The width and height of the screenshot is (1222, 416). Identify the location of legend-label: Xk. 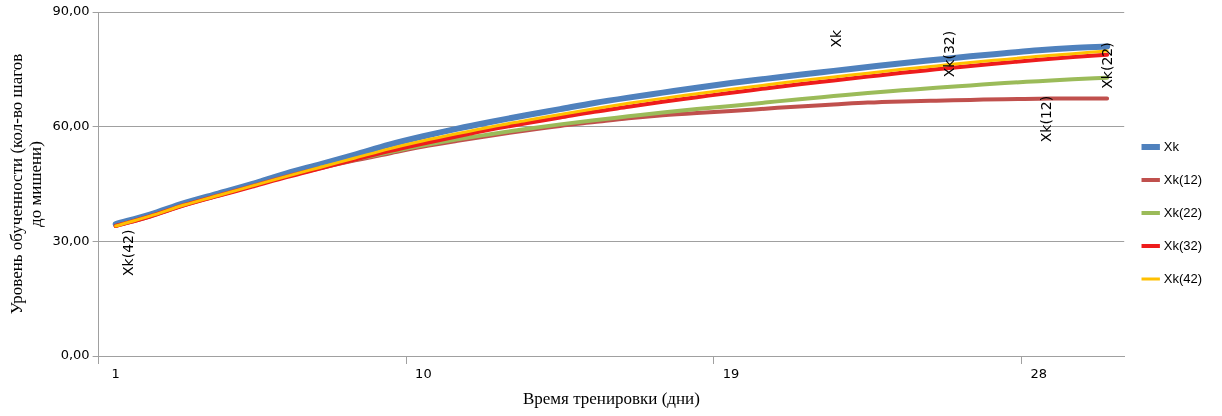
(1171, 146).